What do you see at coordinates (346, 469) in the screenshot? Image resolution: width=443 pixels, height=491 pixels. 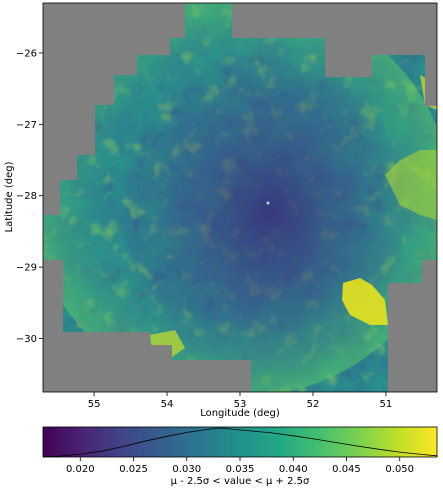 I see `colorbar-tick-label: 0.045` at bounding box center [346, 469].